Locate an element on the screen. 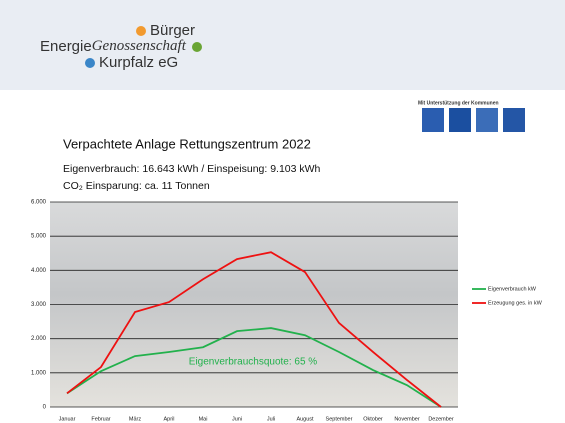 The height and width of the screenshot is (423, 565). x-tick-label: Juli is located at coordinates (271, 419).